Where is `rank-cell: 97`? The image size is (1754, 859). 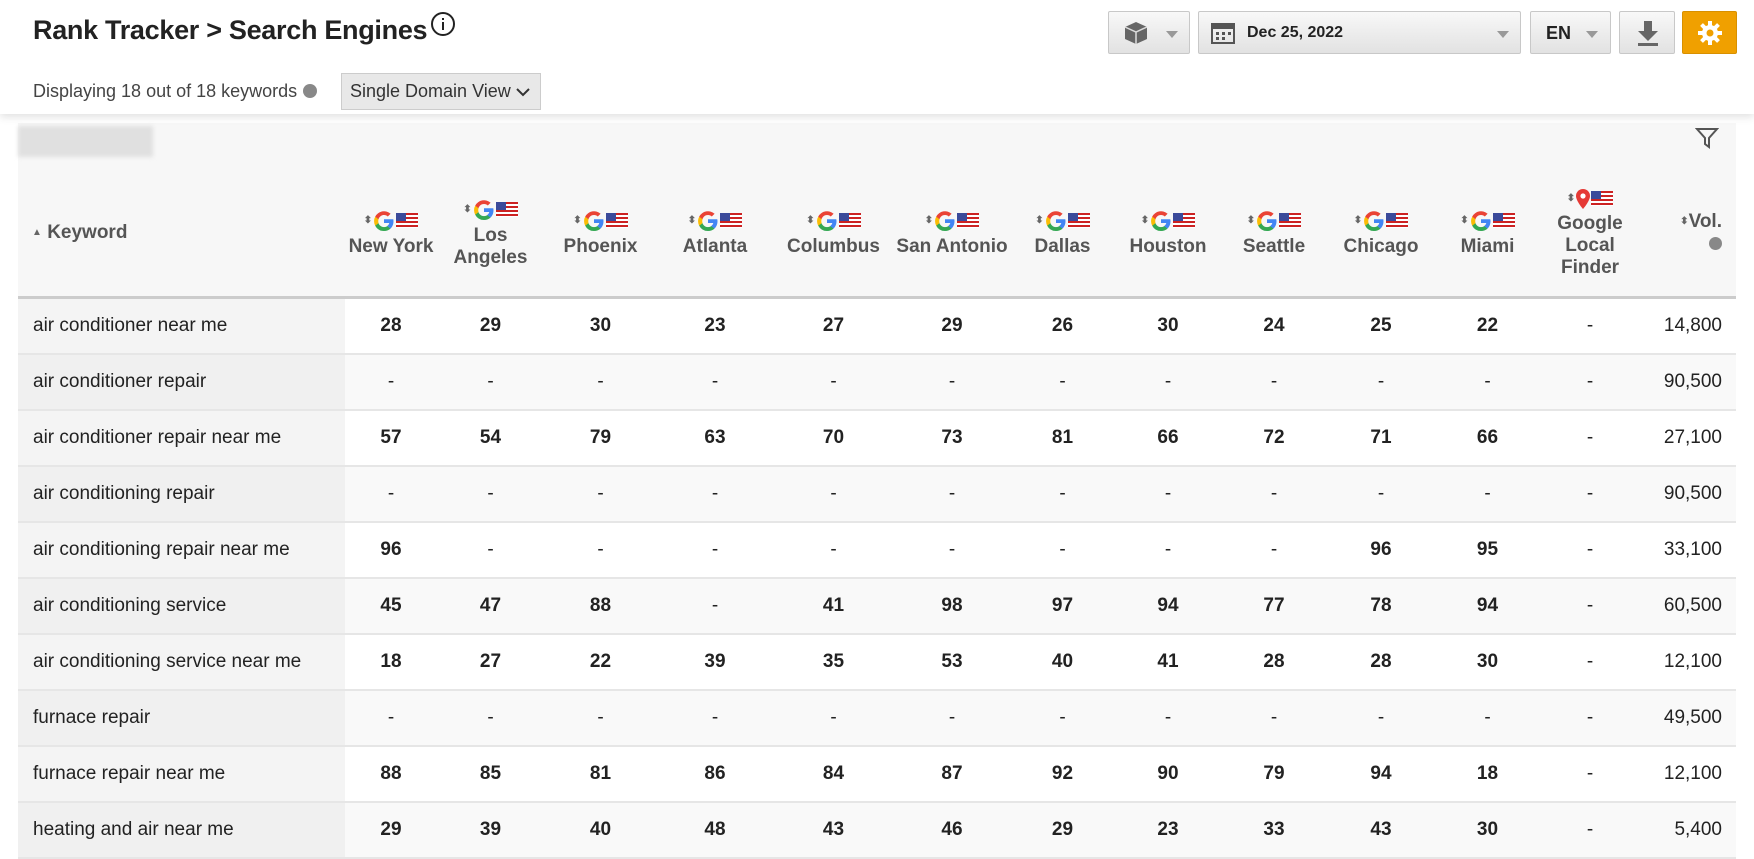 rank-cell: 97 is located at coordinates (1062, 606).